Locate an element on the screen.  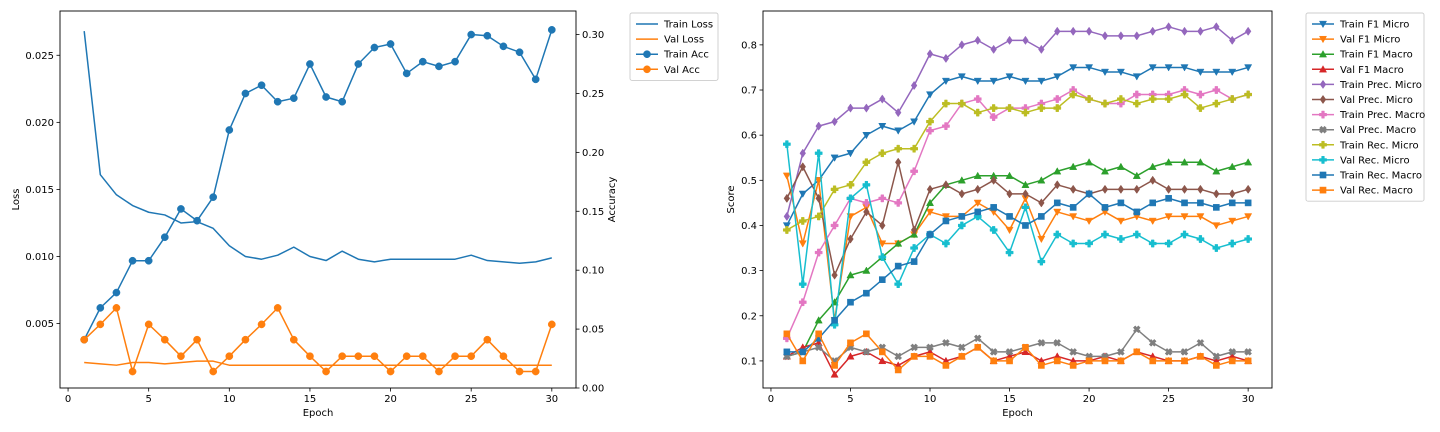
y2-tick-label: 0.25 is located at coordinates (593, 94).